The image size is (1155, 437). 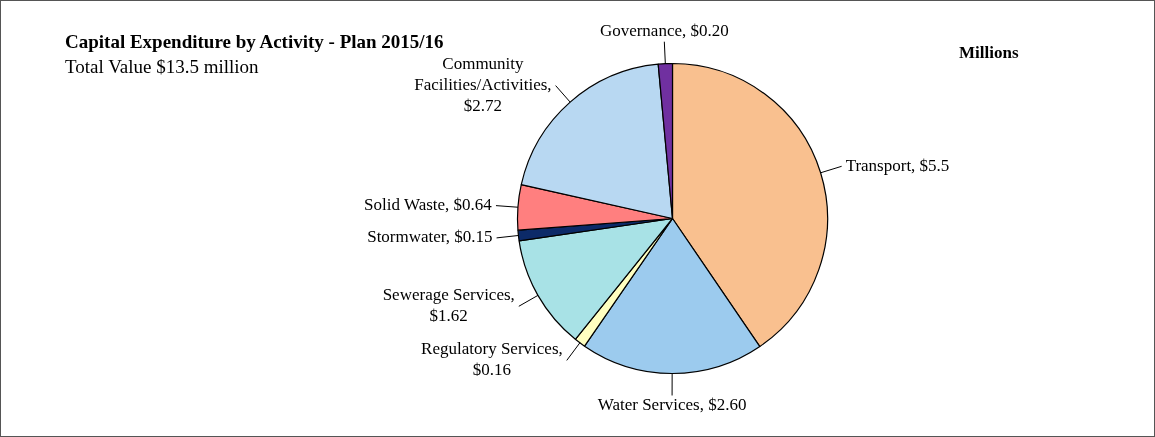 I want to click on slice-label: Community Facilities/Activities, $2.72, so click(x=483, y=85).